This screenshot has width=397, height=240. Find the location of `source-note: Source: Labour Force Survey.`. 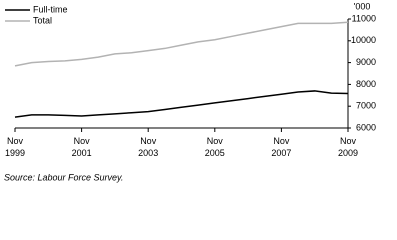

source-note: Source: Labour Force Survey. is located at coordinates (63, 177).